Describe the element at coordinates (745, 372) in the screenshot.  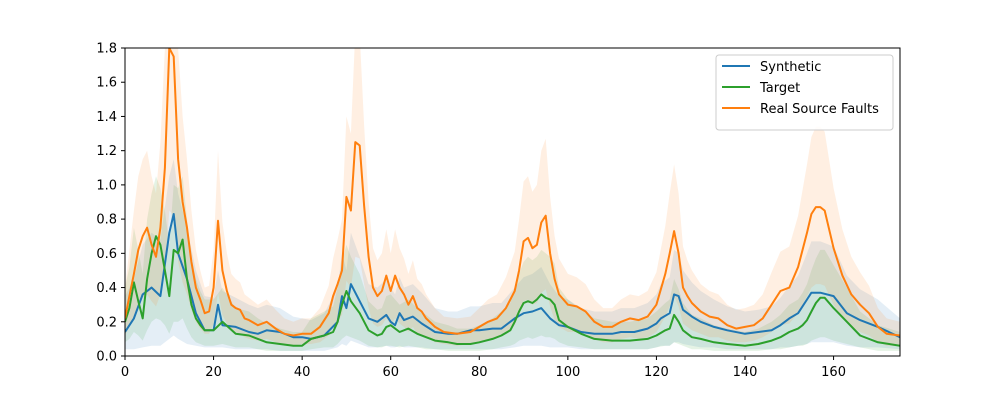
I see `x-tick-label: 140` at that location.